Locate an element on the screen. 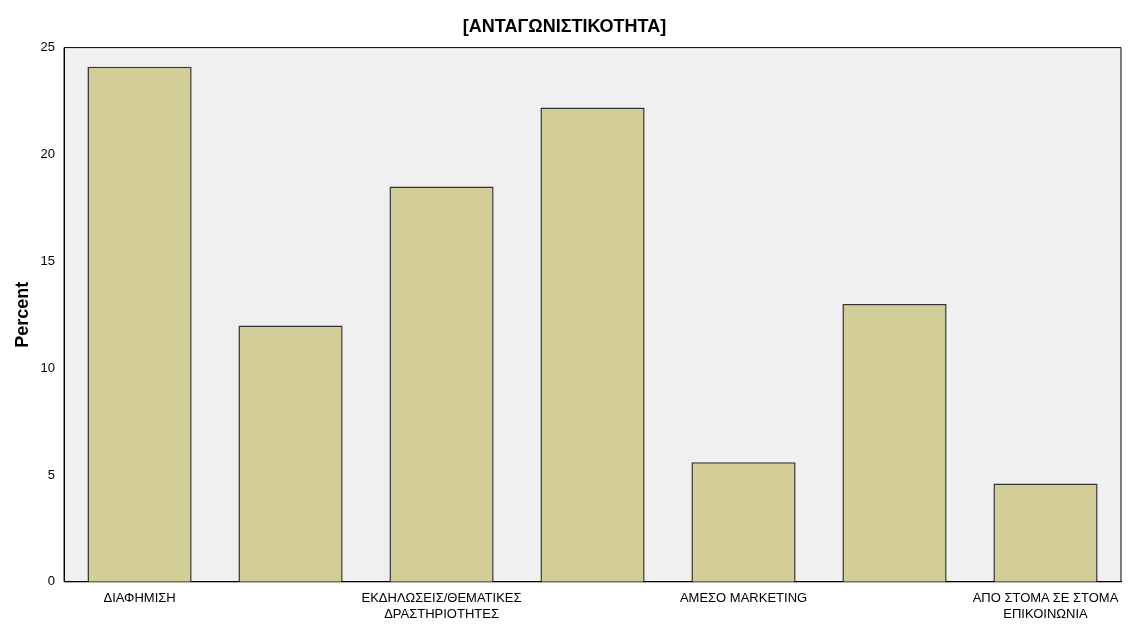 The width and height of the screenshot is (1139, 633). y-tick-label: 10 is located at coordinates (48, 367).